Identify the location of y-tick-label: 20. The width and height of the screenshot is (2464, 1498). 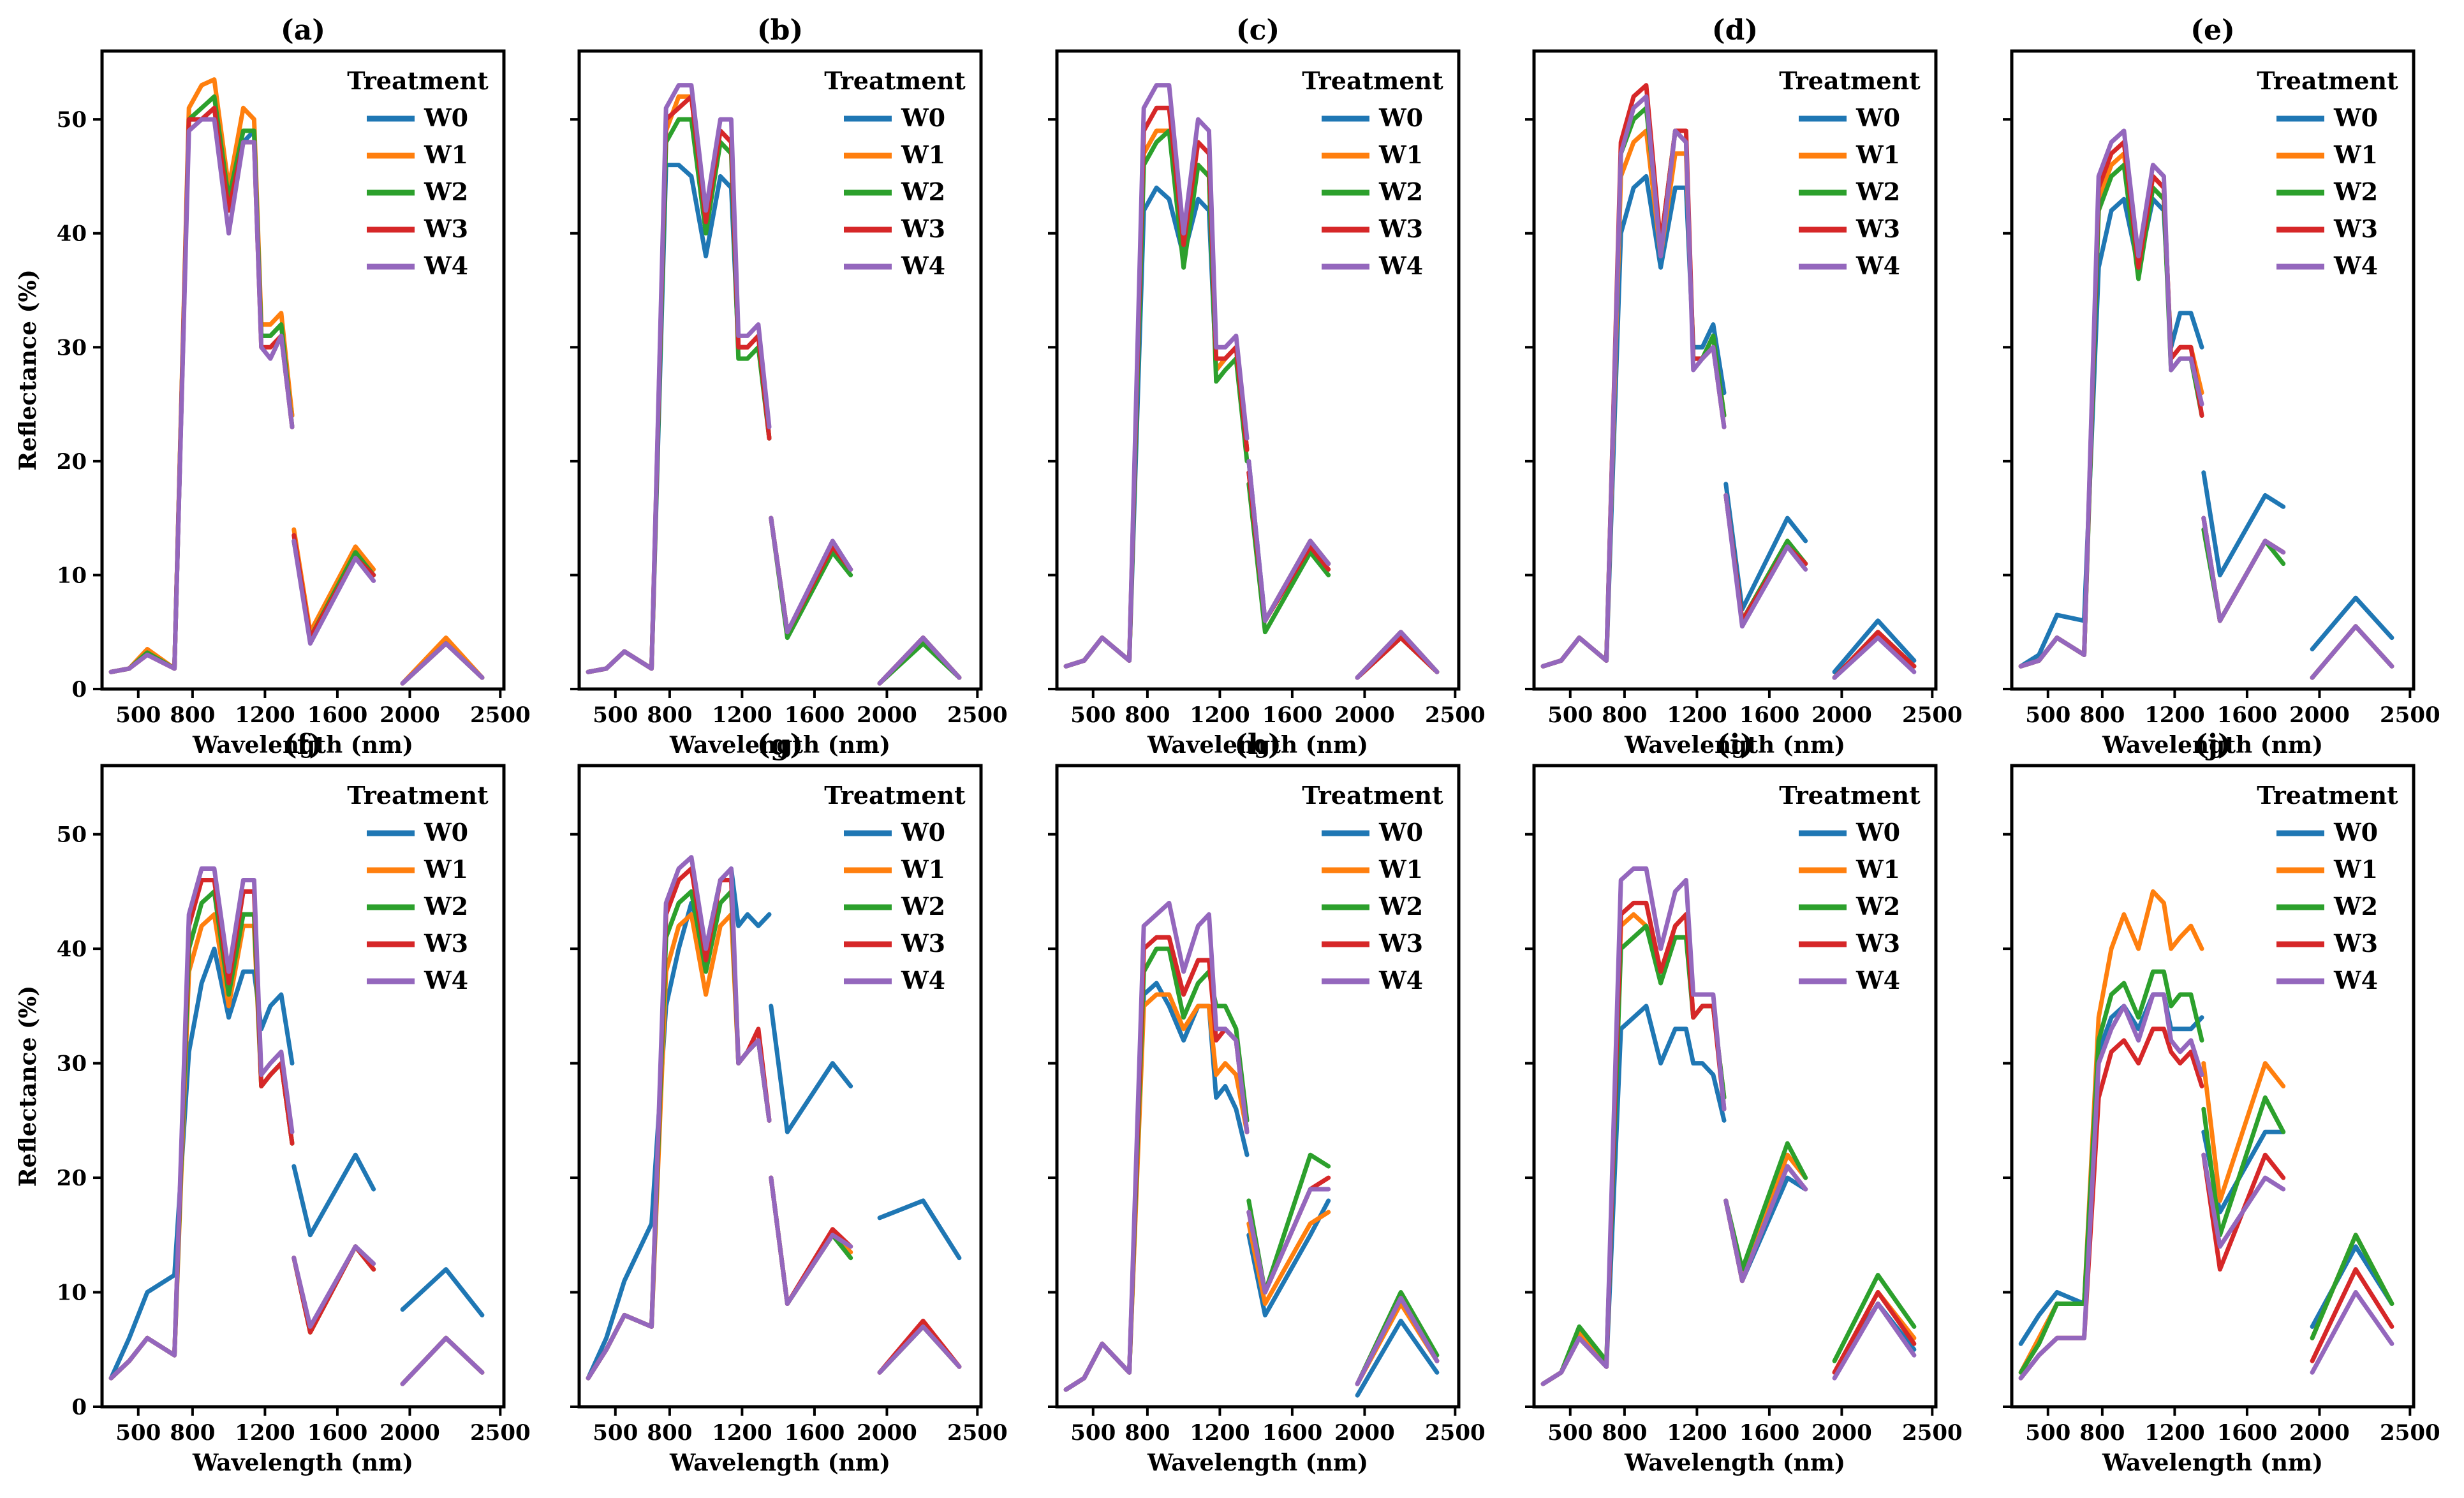
(72, 1178).